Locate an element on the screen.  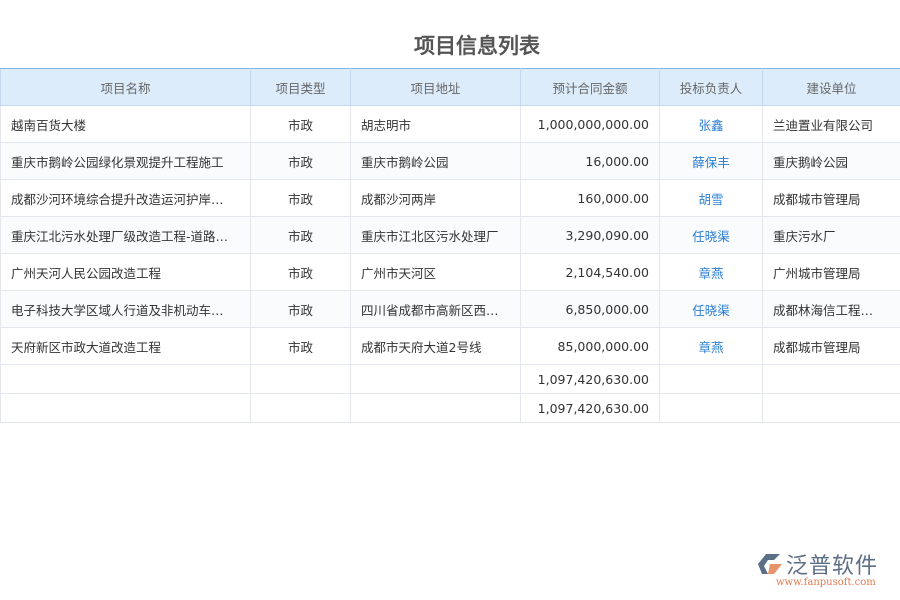
cell-unit: 广州城市管理局 is located at coordinates (831, 272).